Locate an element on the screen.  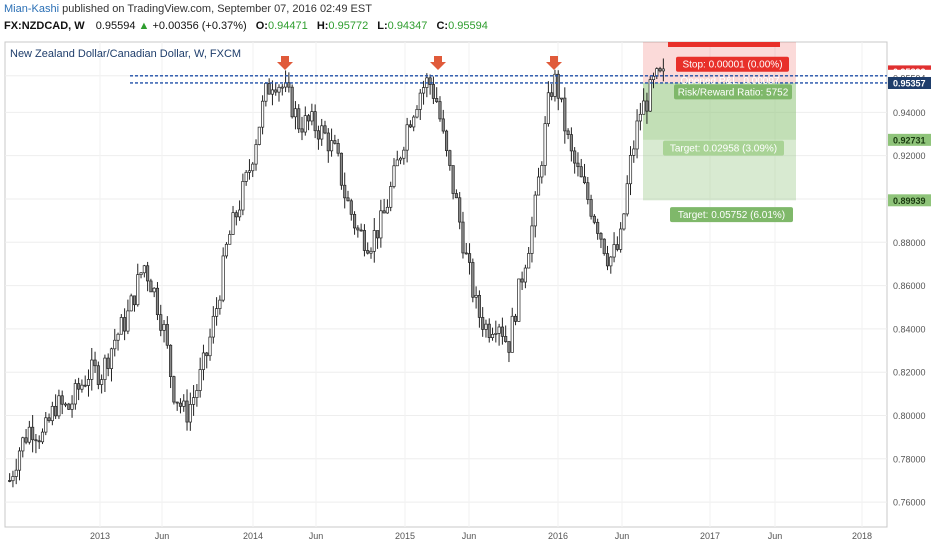
y-tick-label: 0.86000 is located at coordinates (909, 286).